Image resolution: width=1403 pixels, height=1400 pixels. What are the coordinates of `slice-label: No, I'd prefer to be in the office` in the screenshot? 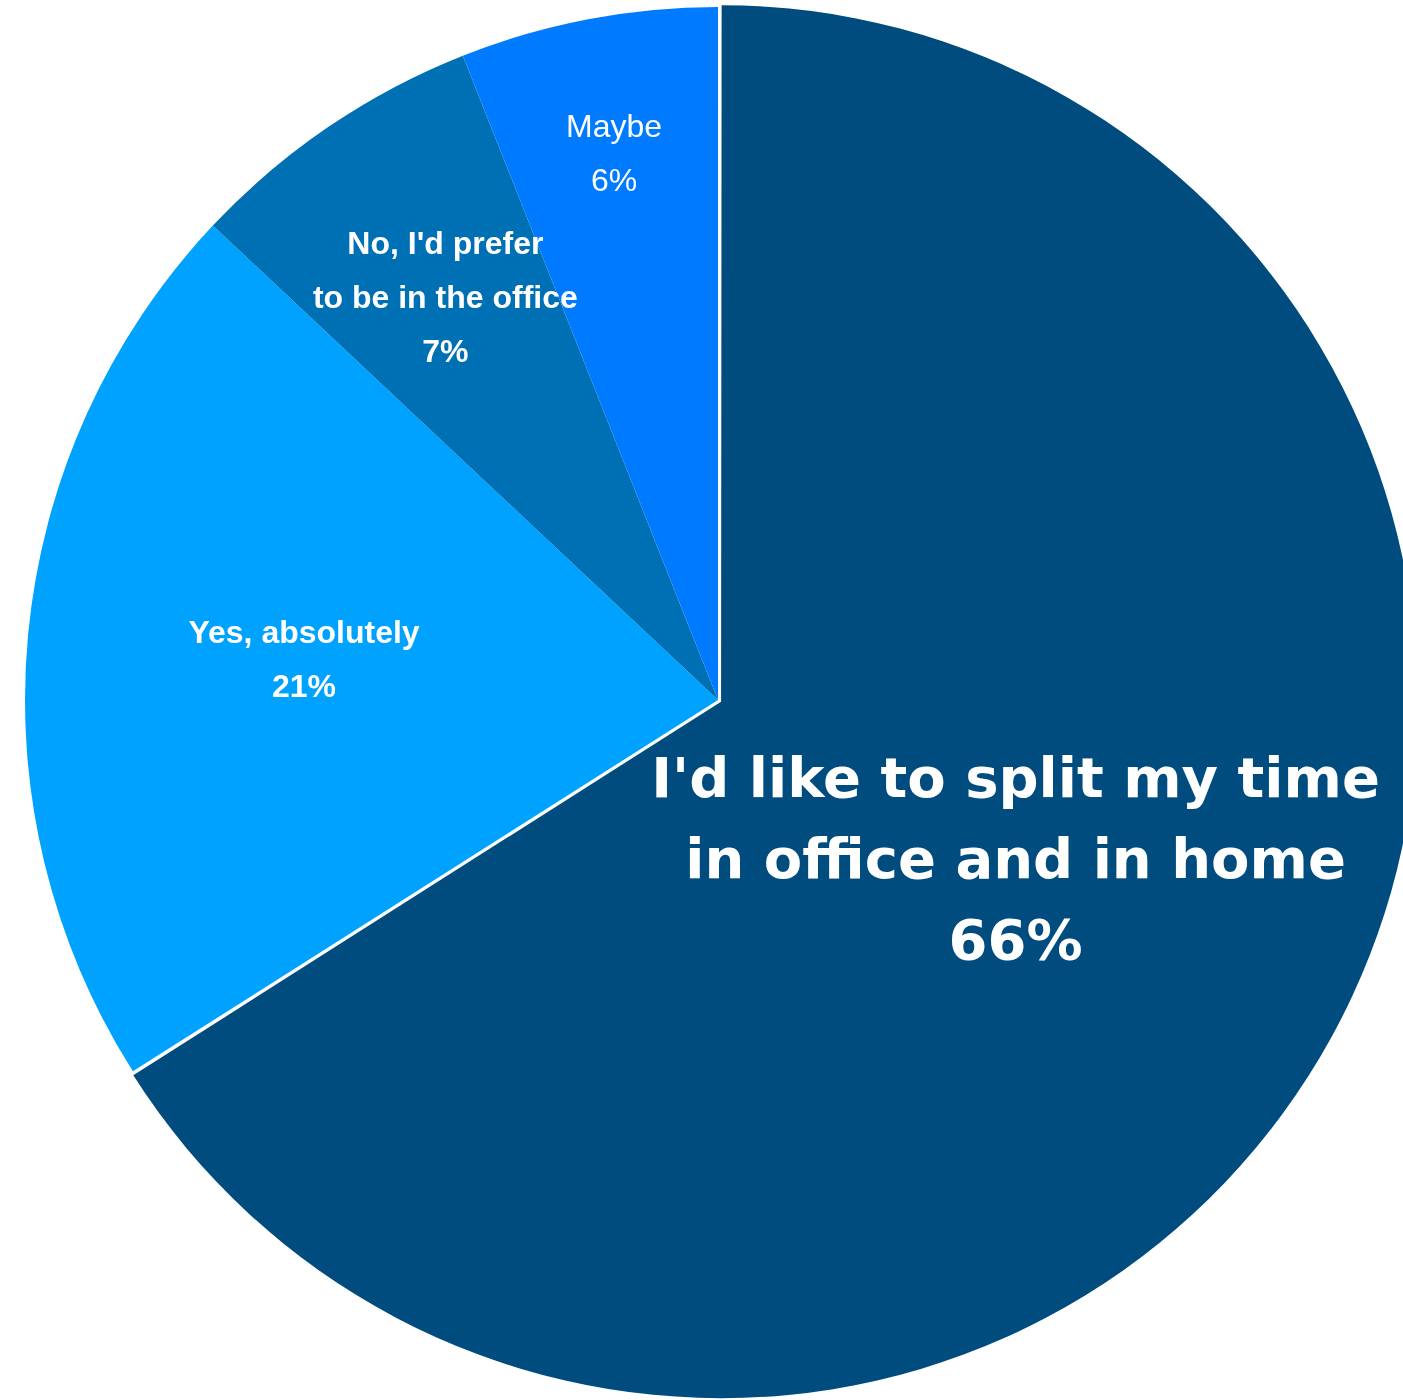 It's located at (445, 269).